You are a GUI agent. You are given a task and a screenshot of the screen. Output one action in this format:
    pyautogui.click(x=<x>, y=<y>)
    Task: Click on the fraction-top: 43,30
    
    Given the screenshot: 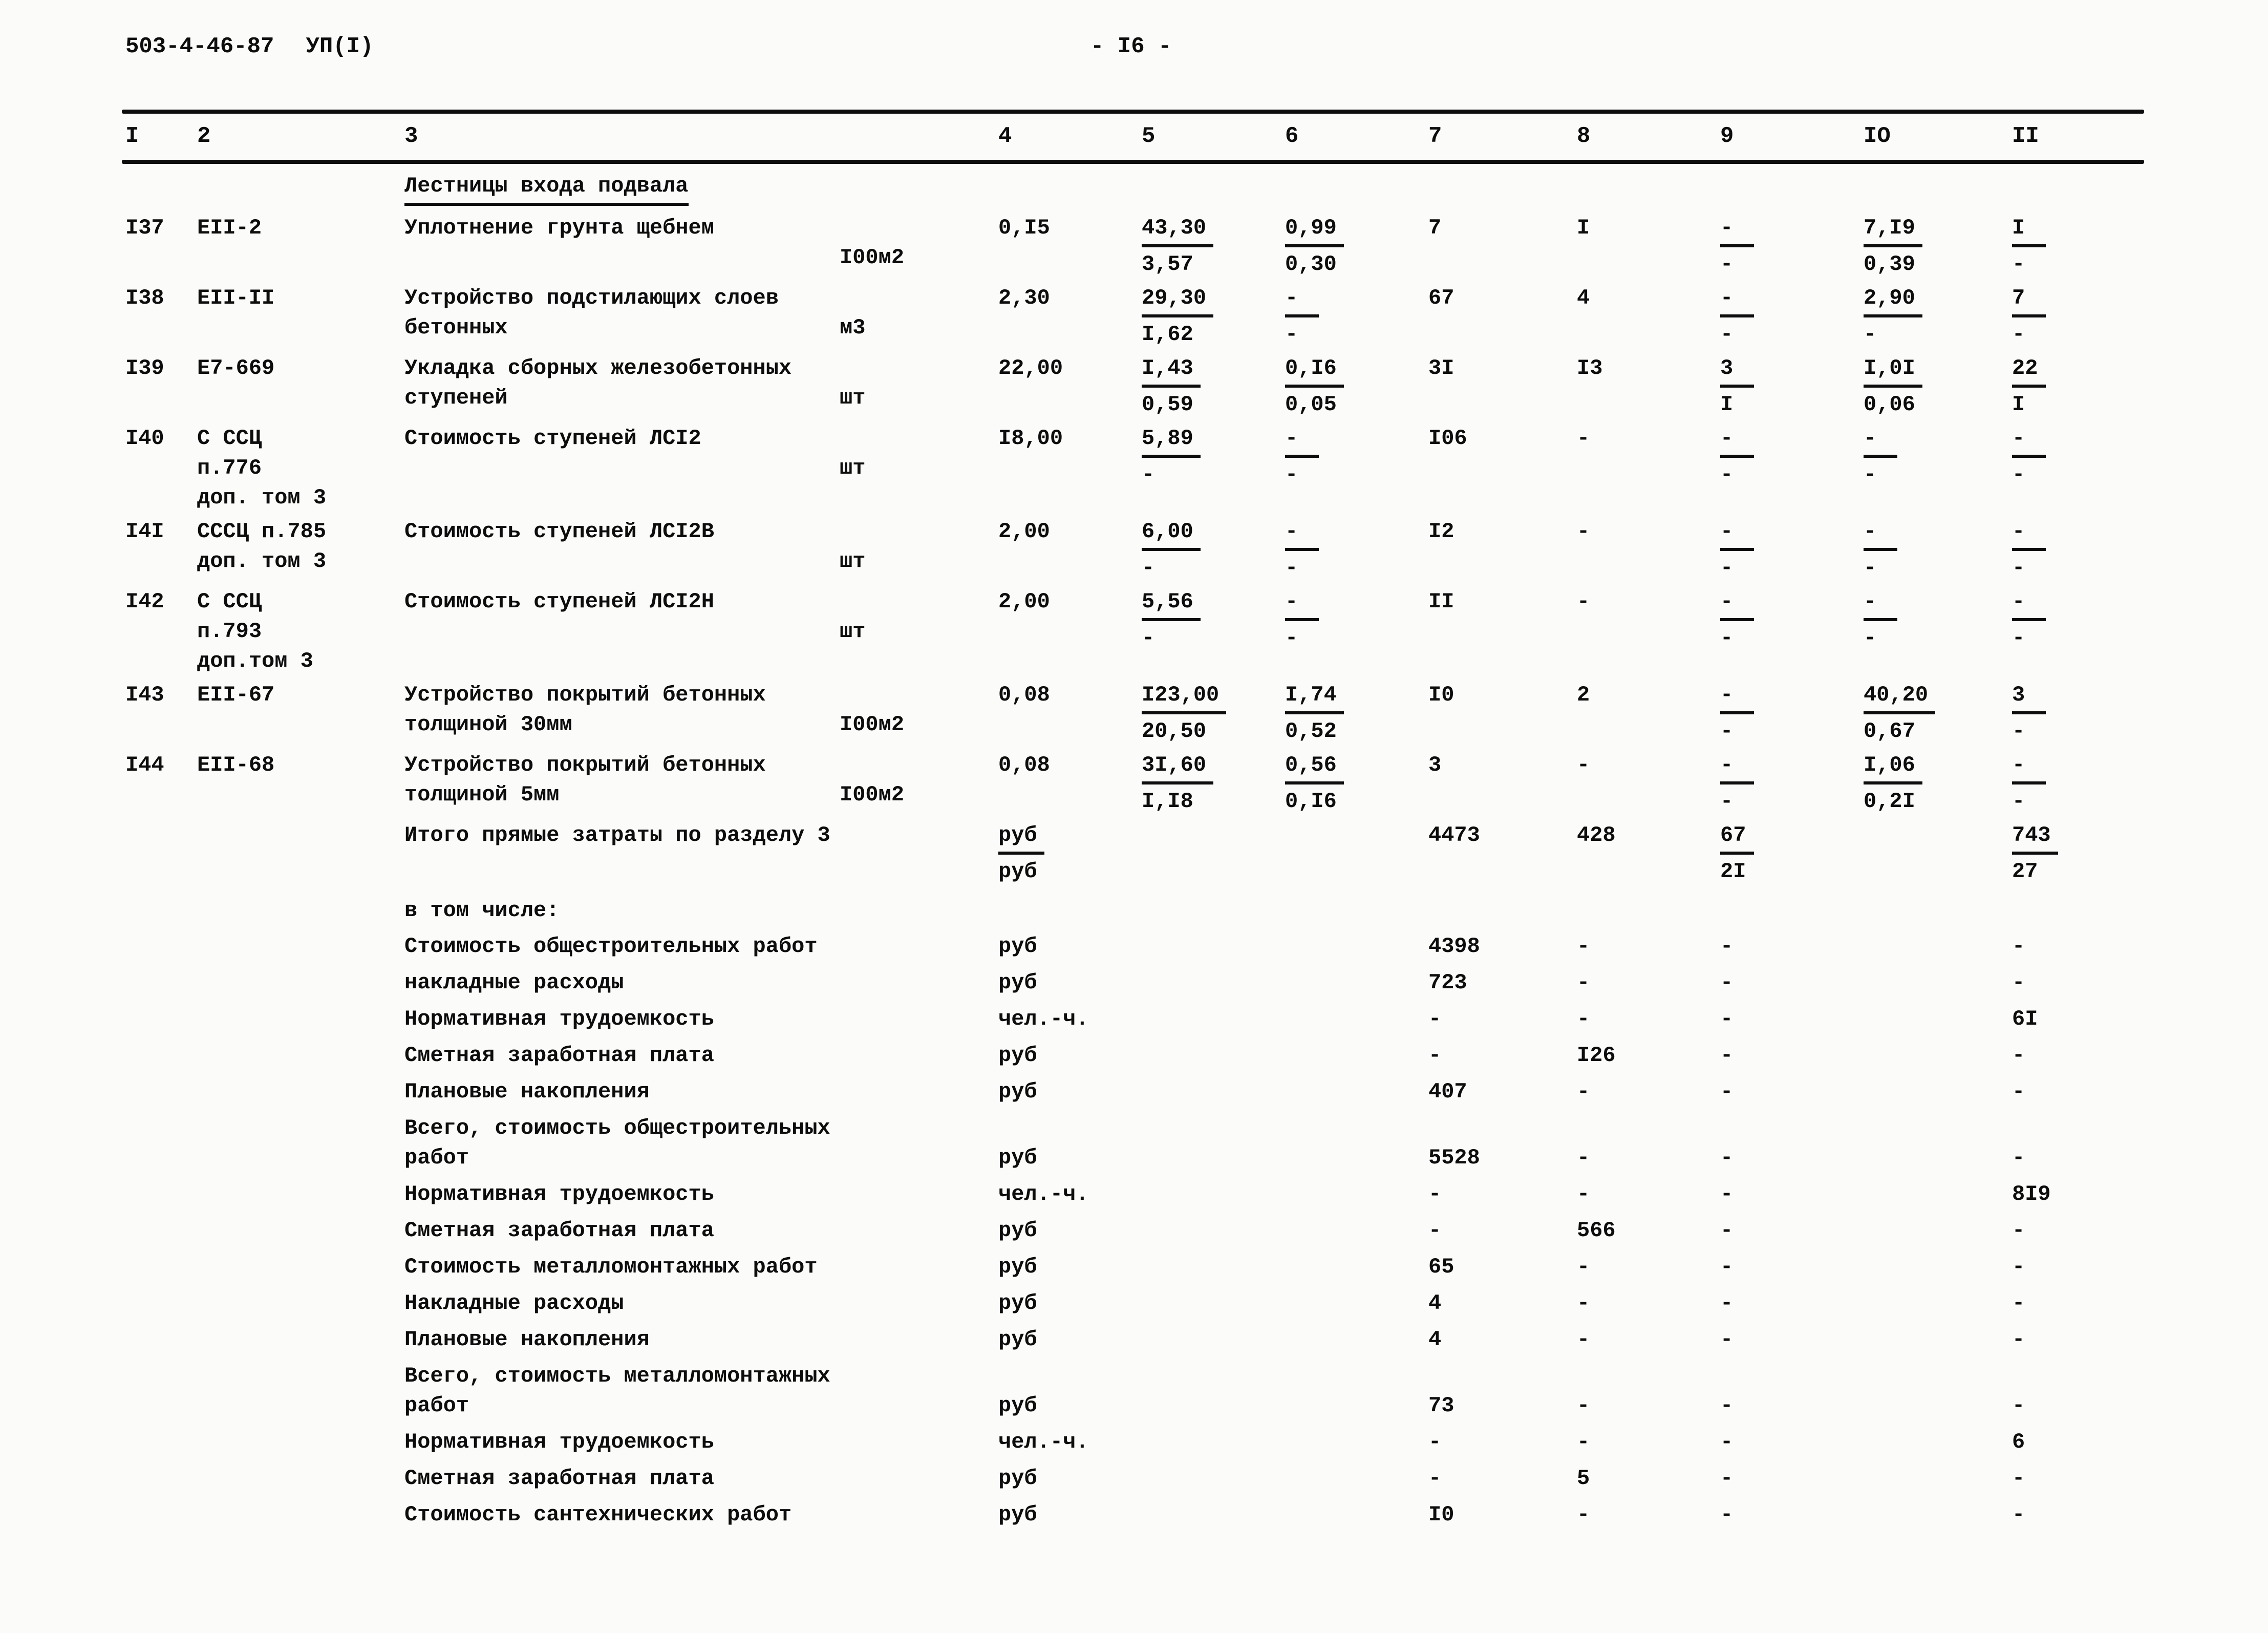 What is the action you would take?
    pyautogui.click(x=1178, y=230)
    